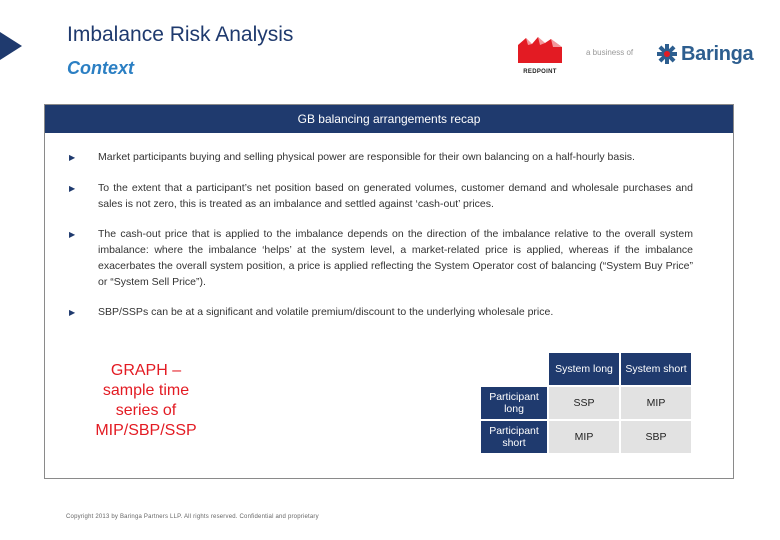  I want to click on redpoint-logo: REDPOINT, so click(540, 55).